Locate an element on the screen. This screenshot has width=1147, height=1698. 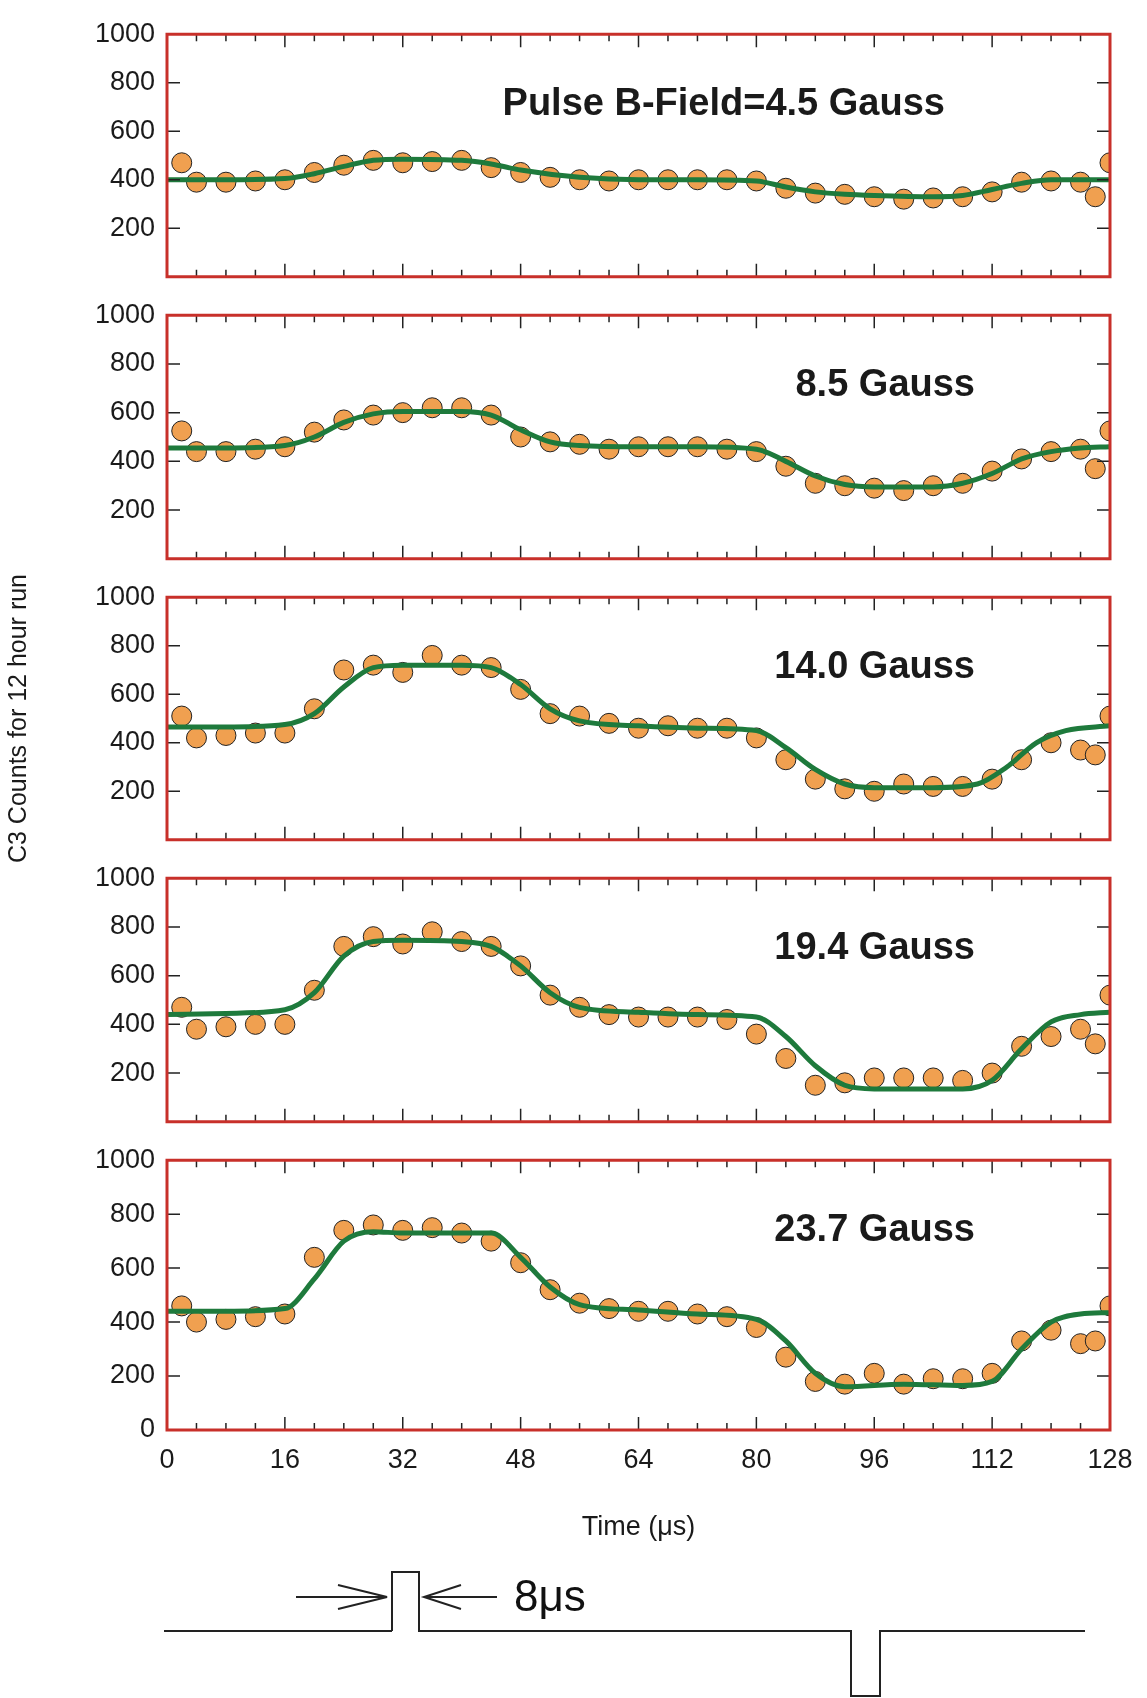
annotation: Pulse B-Field=4.5 Gauss is located at coordinates (723, 101).